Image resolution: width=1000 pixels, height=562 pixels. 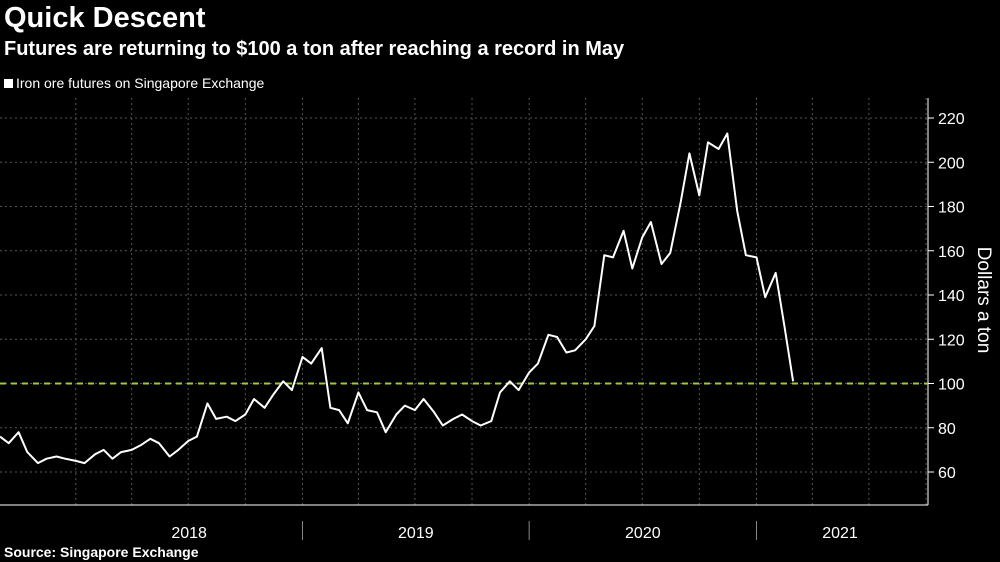 I want to click on legend-label: Iron ore futures on Singapore Exchange, so click(x=140, y=83).